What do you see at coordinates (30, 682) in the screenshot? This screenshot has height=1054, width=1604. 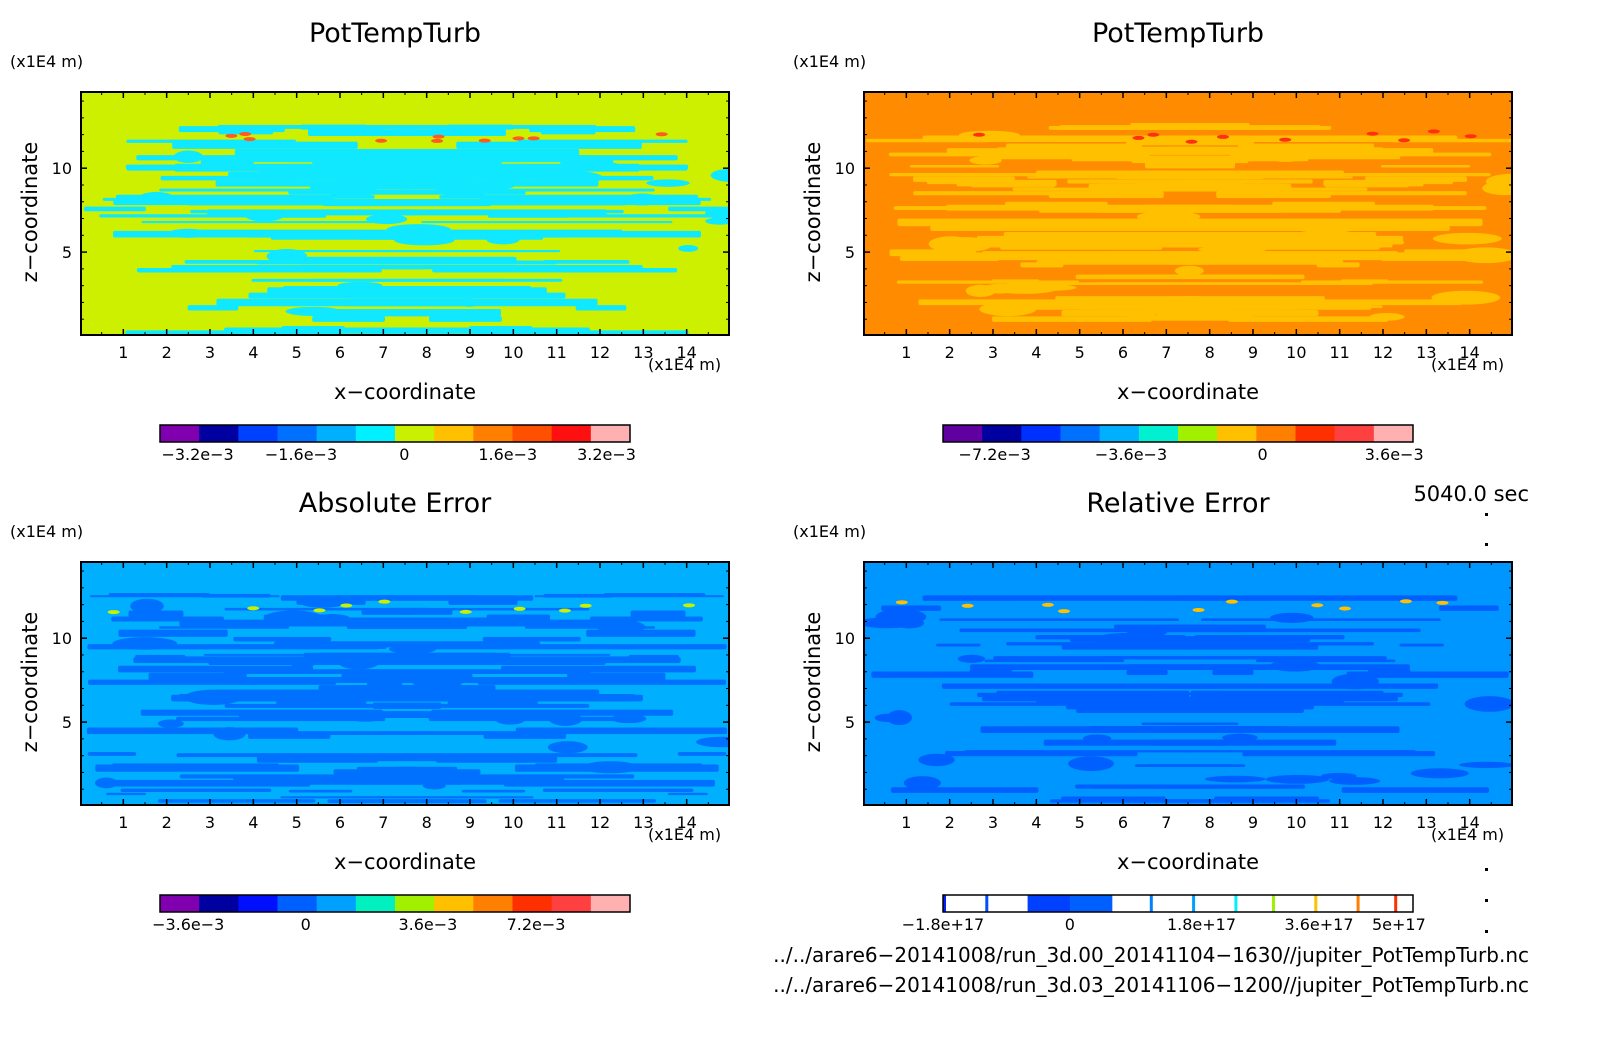 I see `y-axis-label: z−coordinate` at bounding box center [30, 682].